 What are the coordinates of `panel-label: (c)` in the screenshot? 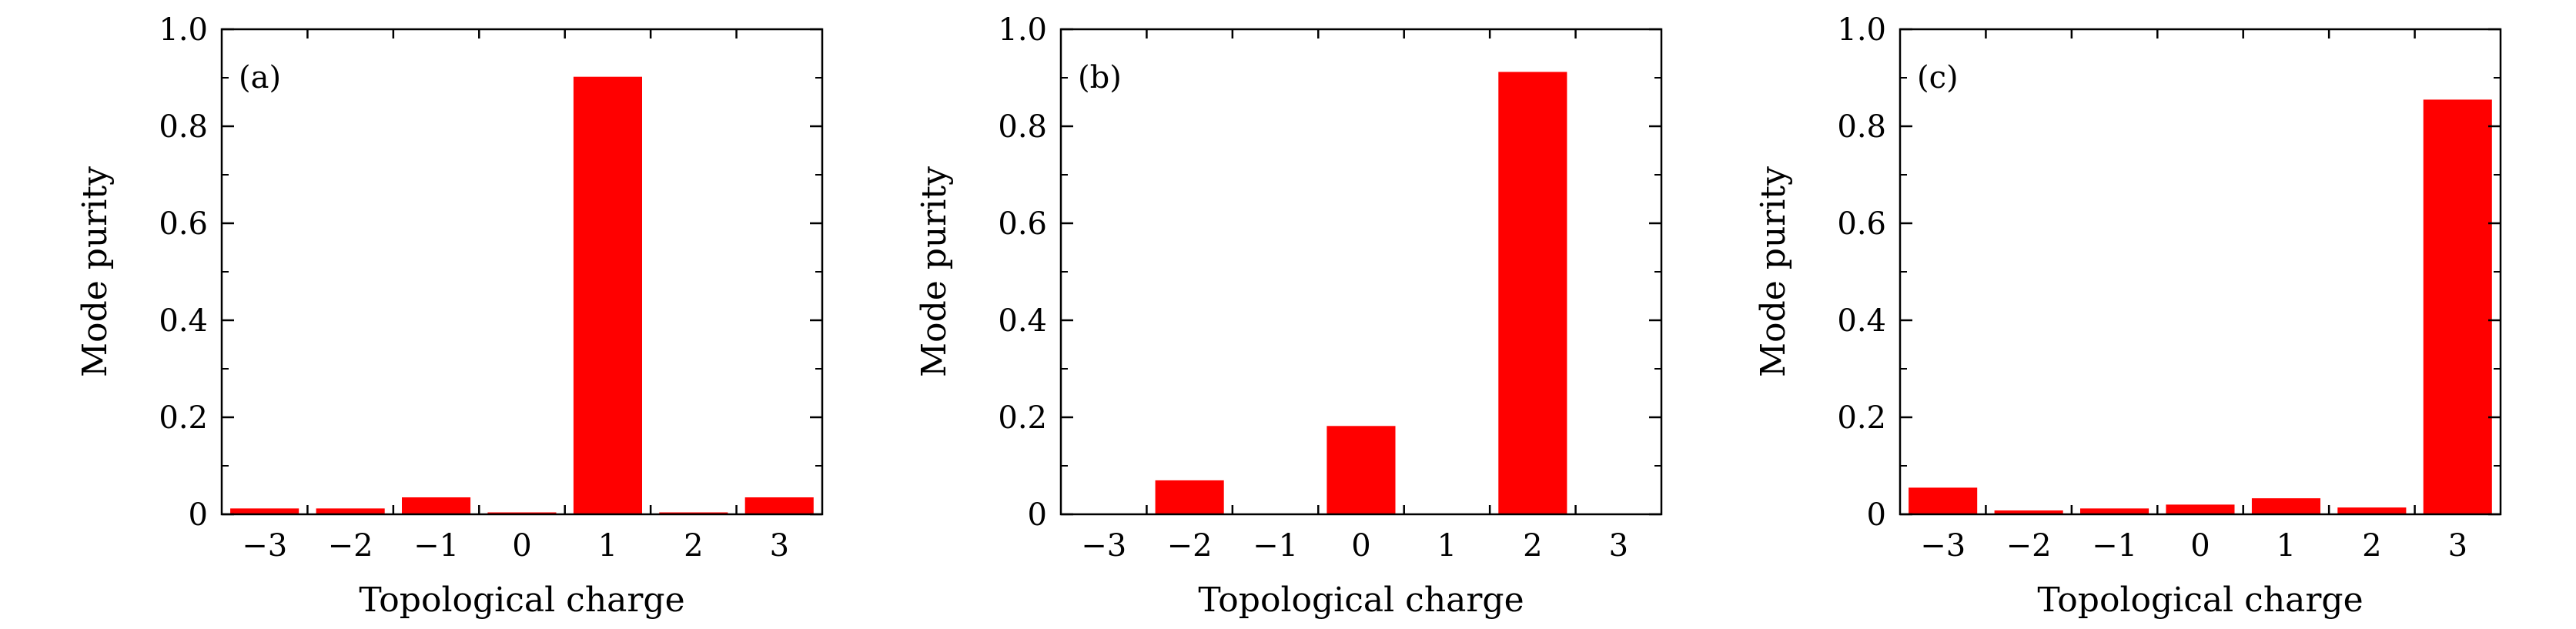 It's located at (1938, 77).